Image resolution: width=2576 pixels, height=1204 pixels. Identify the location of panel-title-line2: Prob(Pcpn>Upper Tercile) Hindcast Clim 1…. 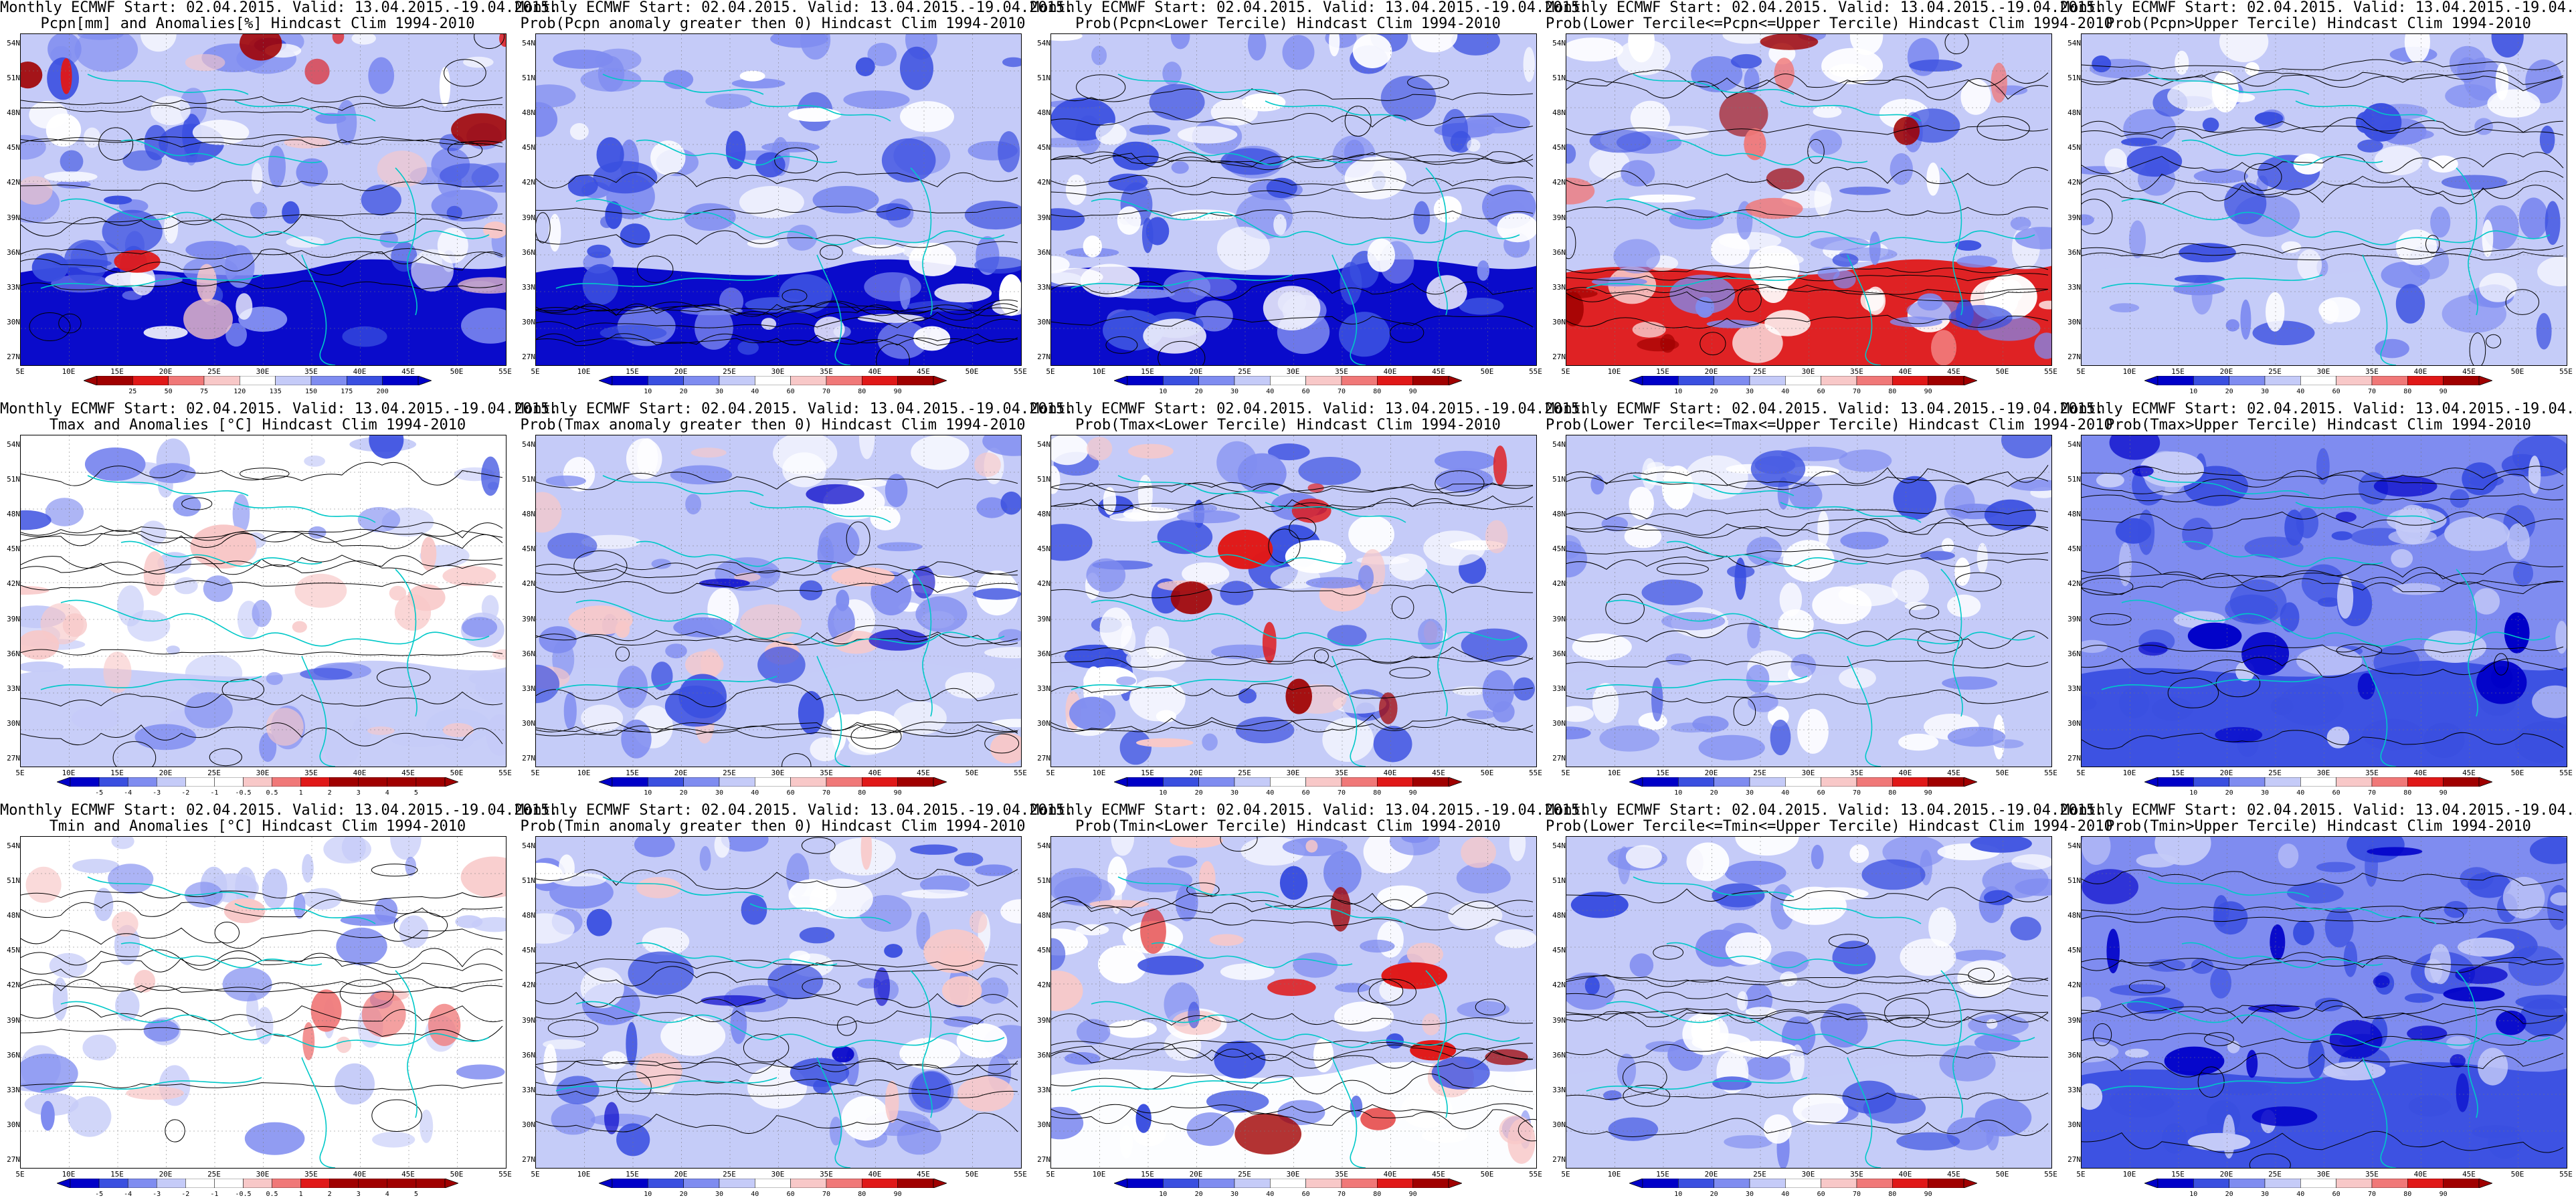
(2318, 23).